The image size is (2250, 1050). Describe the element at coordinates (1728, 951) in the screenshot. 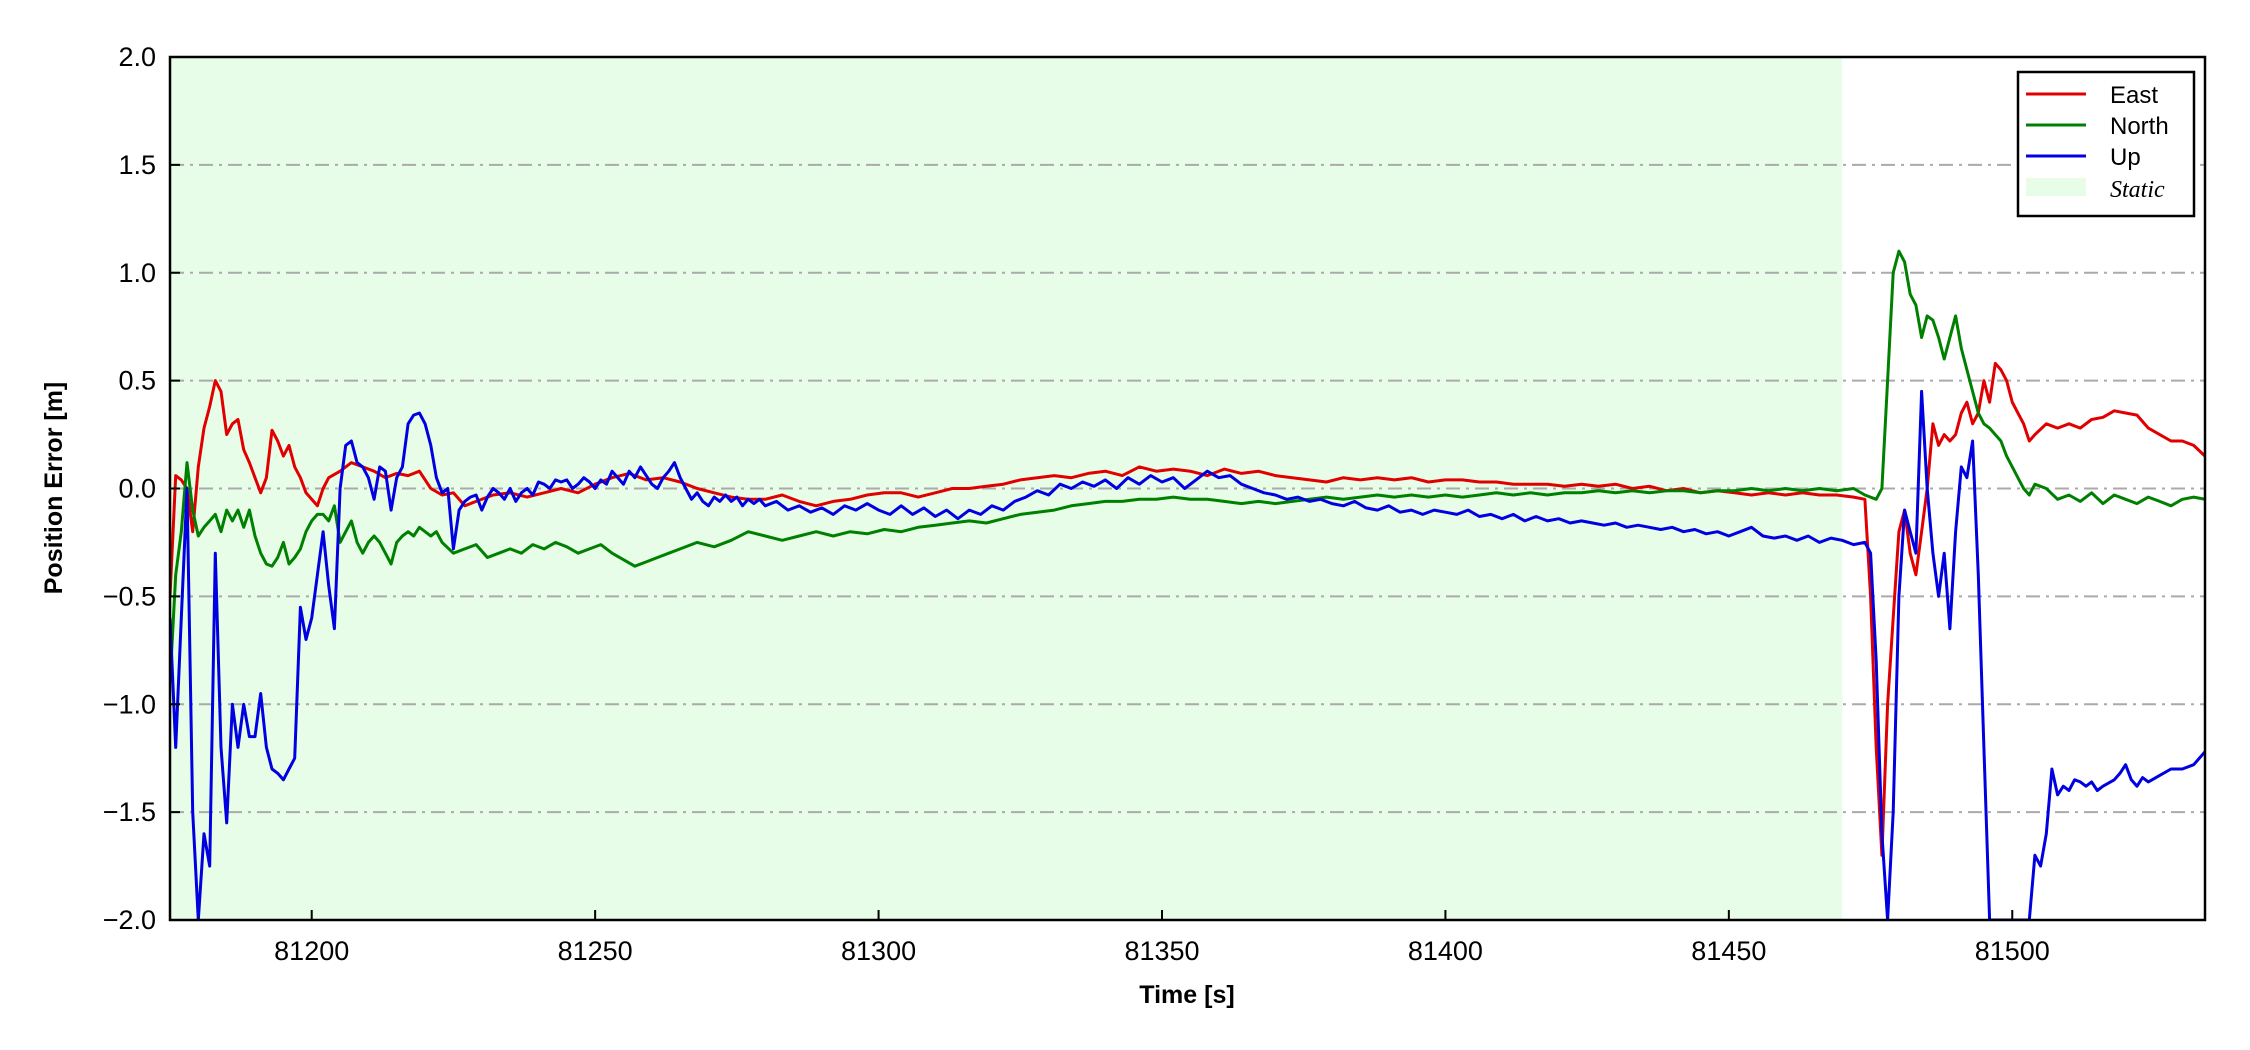

I see `x-tick-label: 81450` at that location.